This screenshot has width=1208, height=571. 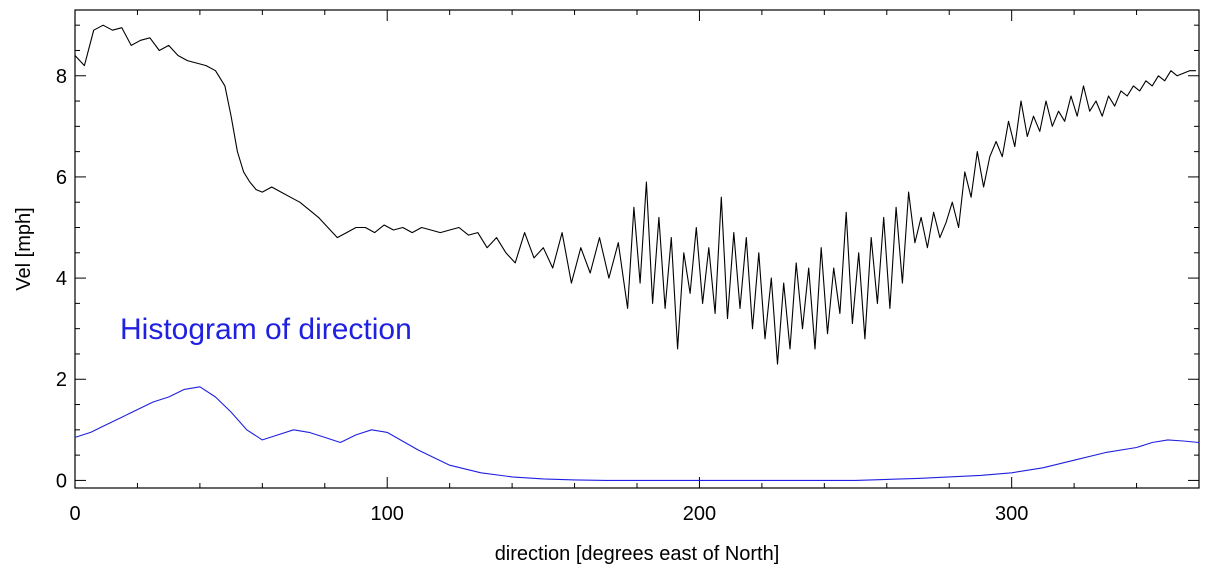 What do you see at coordinates (61, 481) in the screenshot?
I see `y-tick-label: 0` at bounding box center [61, 481].